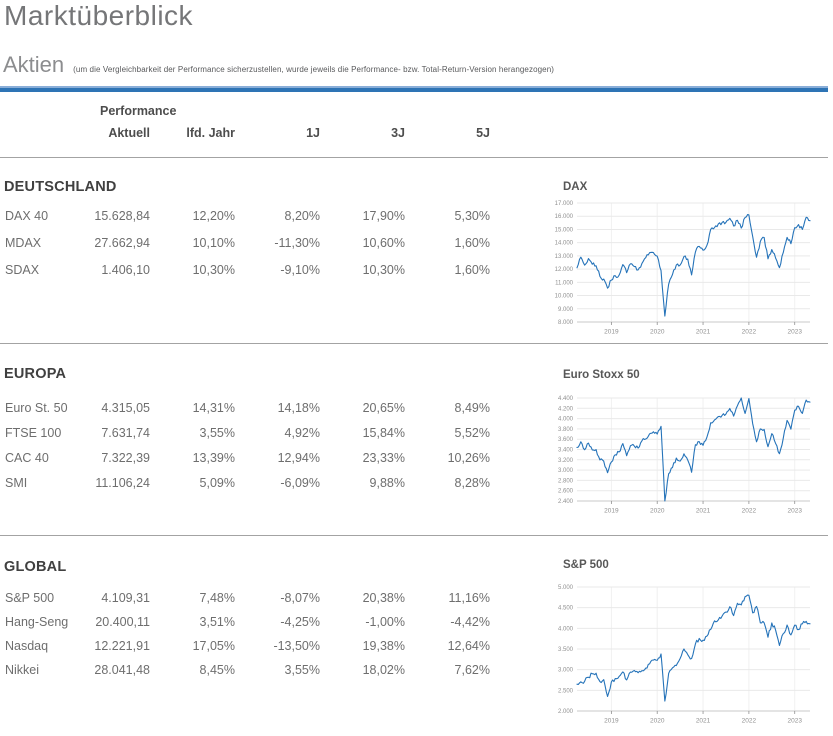 This screenshot has height=736, width=833. Describe the element at coordinates (575, 187) in the screenshot. I see `chart-title-dax: DAX` at that location.